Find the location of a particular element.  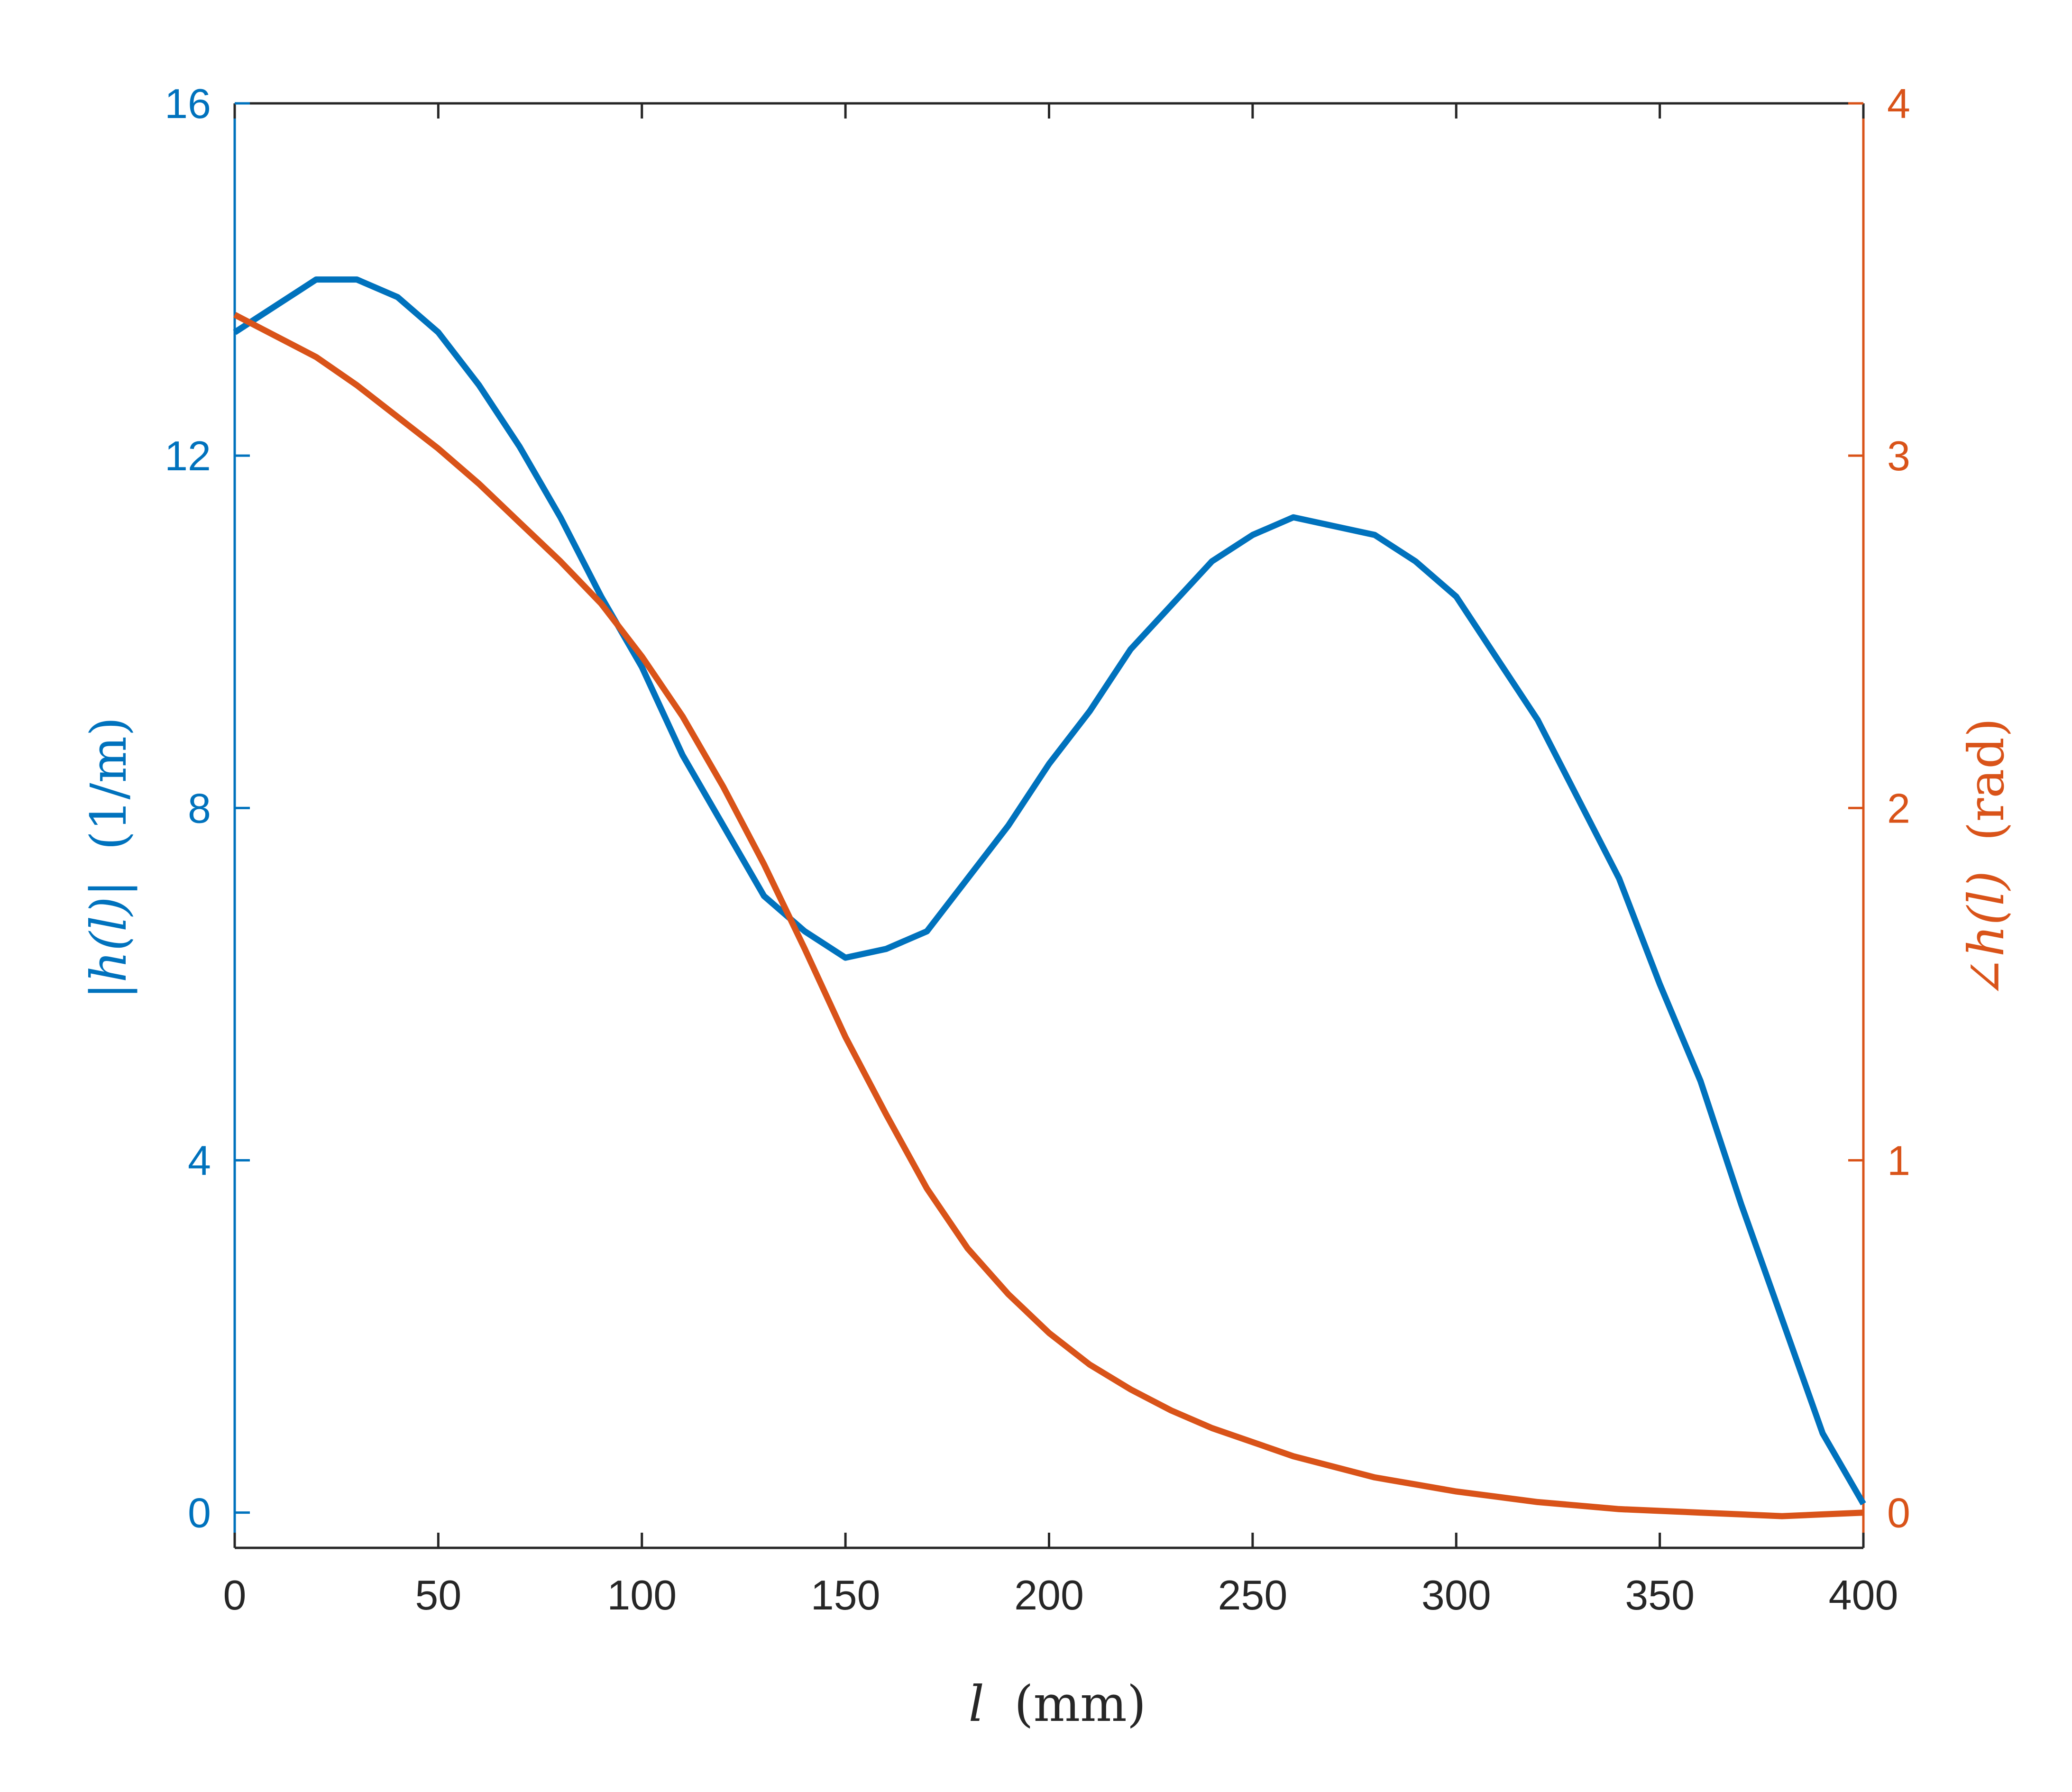

y-left-tick-label: 8 is located at coordinates (199, 808).